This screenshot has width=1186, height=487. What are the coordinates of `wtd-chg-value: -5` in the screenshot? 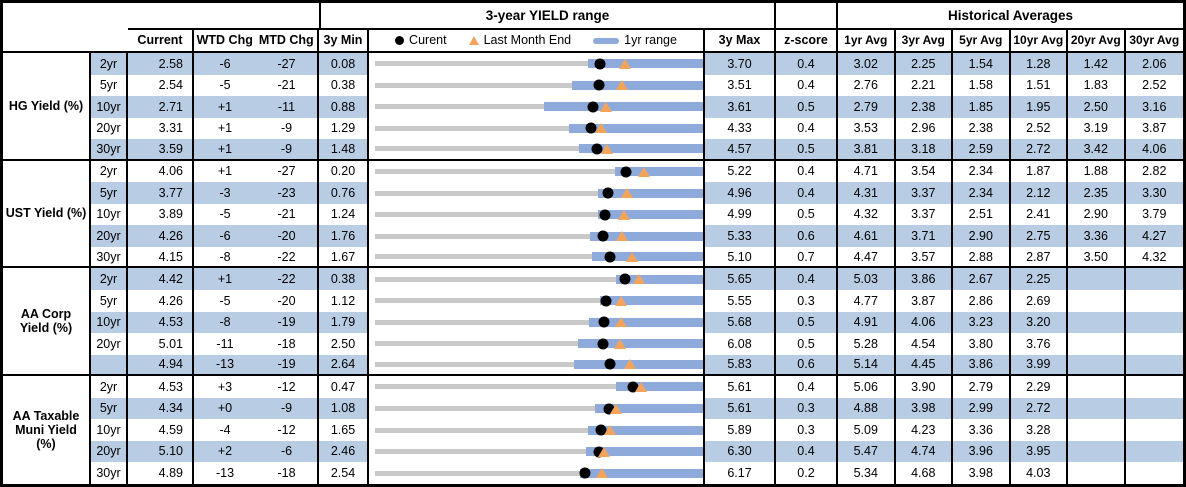 It's located at (225, 214).